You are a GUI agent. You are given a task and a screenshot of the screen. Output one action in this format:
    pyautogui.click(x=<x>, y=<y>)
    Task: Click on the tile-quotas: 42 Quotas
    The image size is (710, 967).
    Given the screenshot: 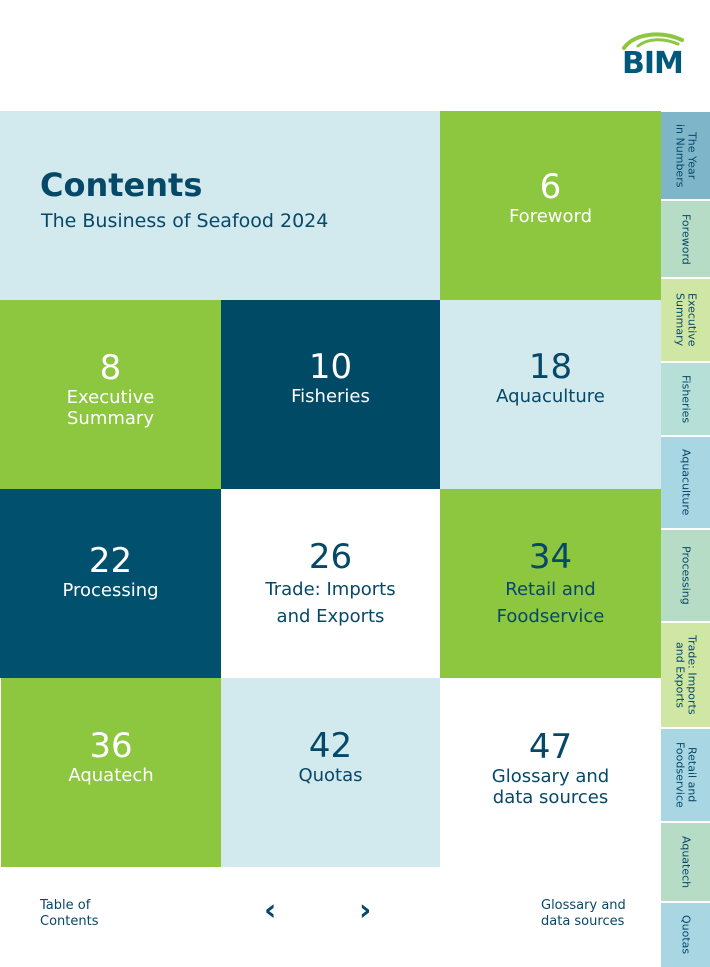 What is the action you would take?
    pyautogui.click(x=330, y=772)
    